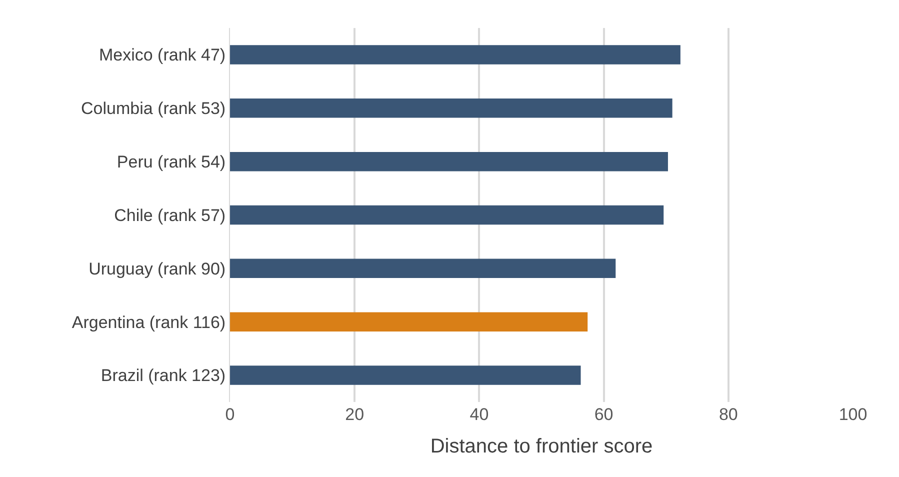  Describe the element at coordinates (354, 414) in the screenshot. I see `x-tick-label: 20` at that location.